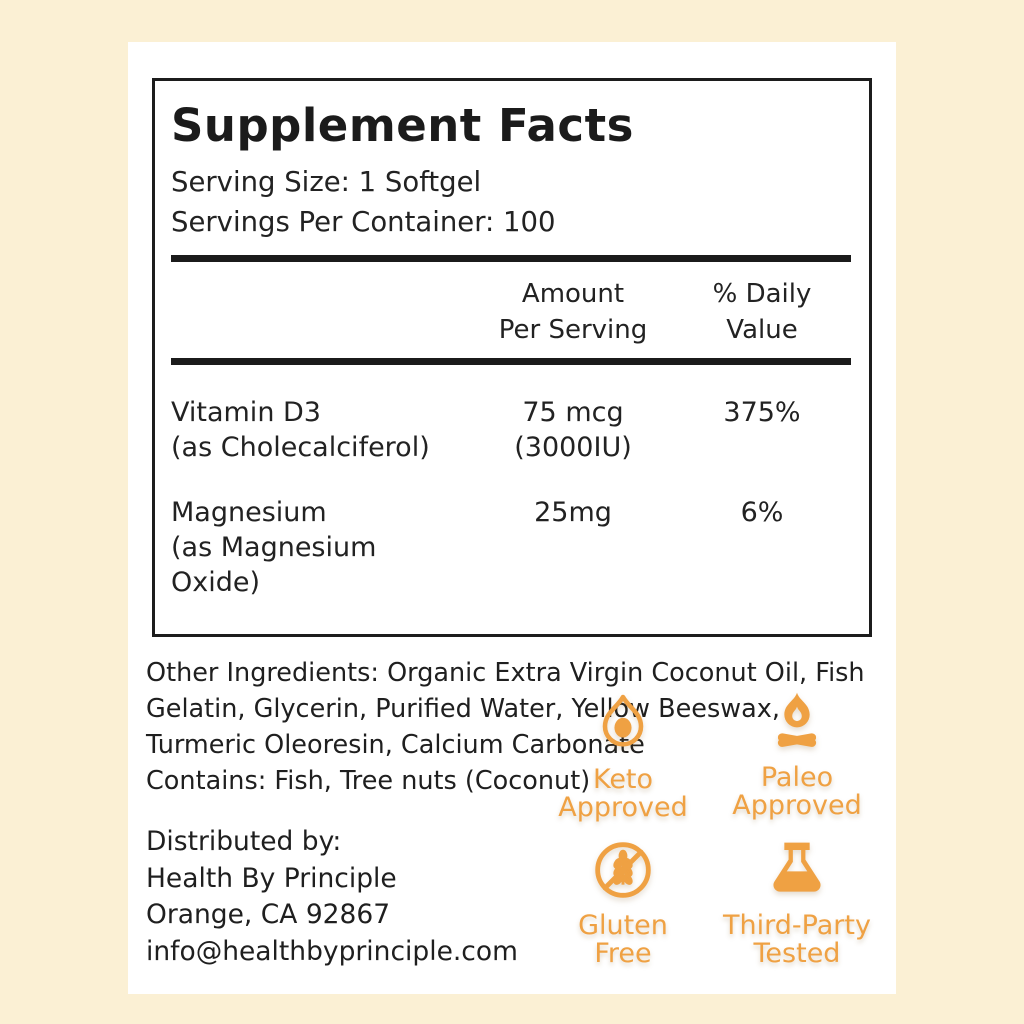 This screenshot has height=1024, width=1024. I want to click on nutrient-daily-value: 375%, so click(762, 412).